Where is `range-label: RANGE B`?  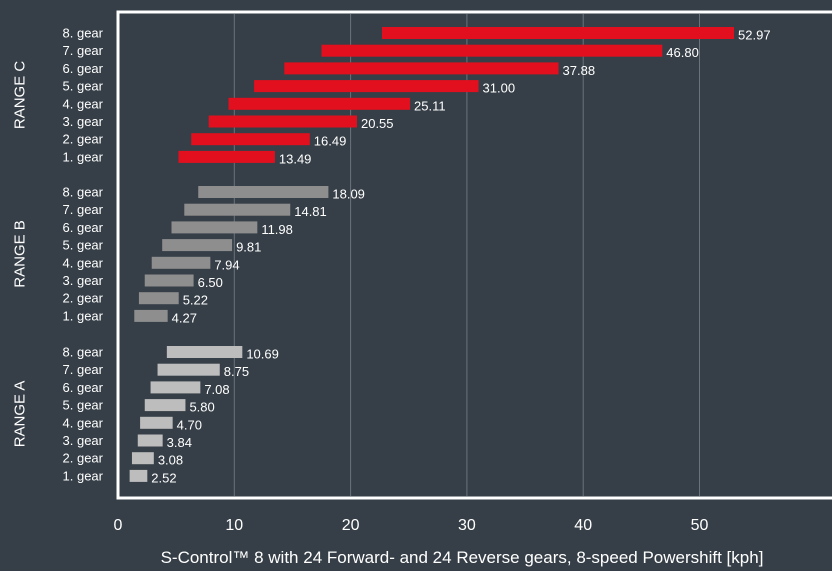 range-label: RANGE B is located at coordinates (20, 254).